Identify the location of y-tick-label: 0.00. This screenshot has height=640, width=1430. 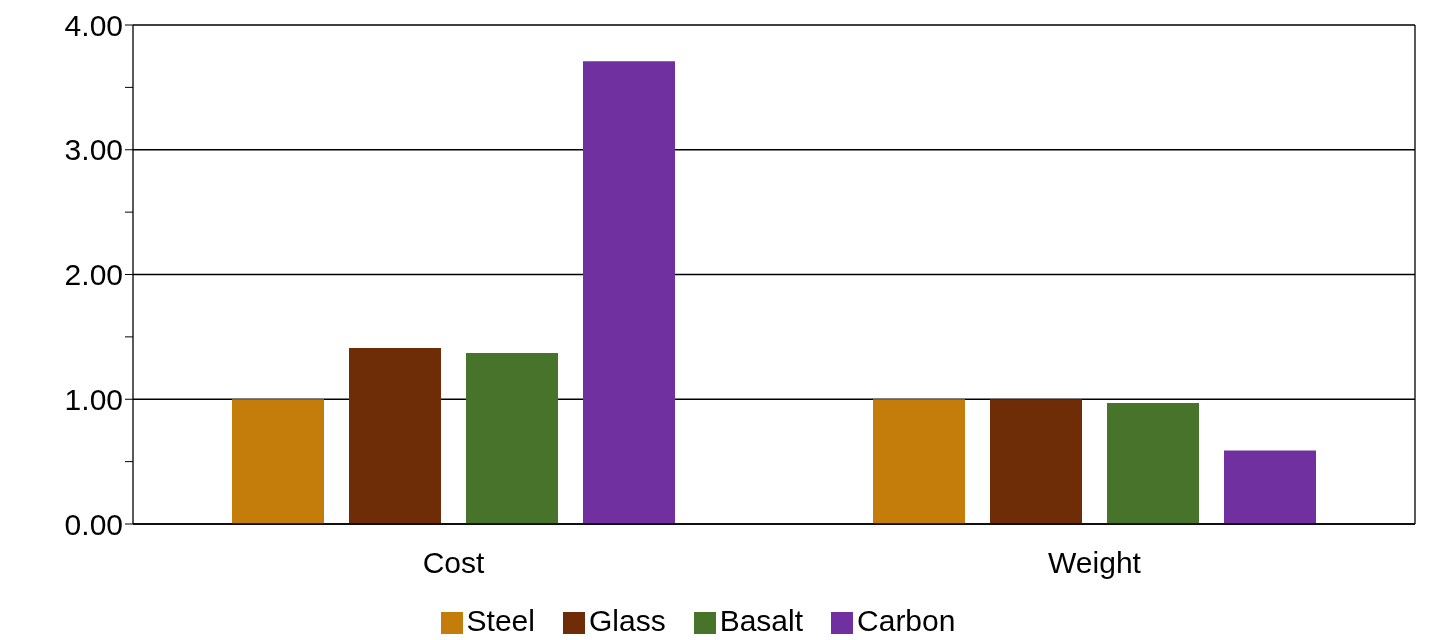
(93, 524).